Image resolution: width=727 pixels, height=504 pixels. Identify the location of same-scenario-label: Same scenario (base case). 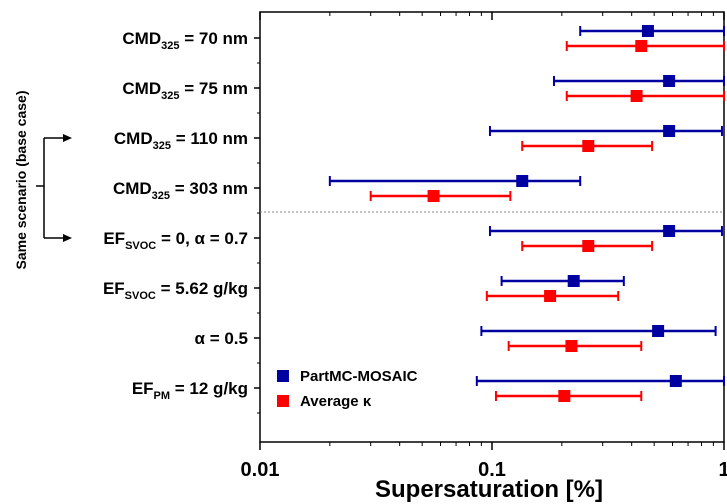
(21, 180).